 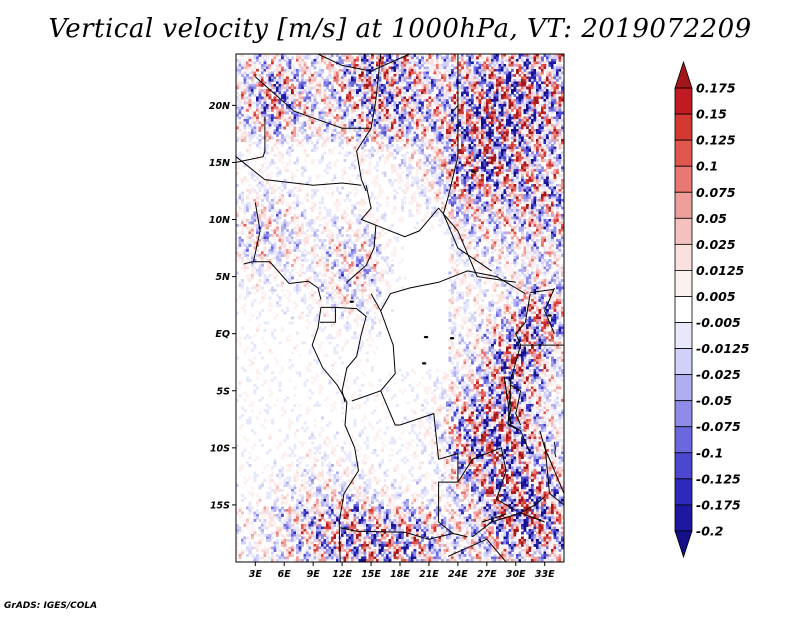 I want to click on colorbar-label: -0.1, so click(x=709, y=452).